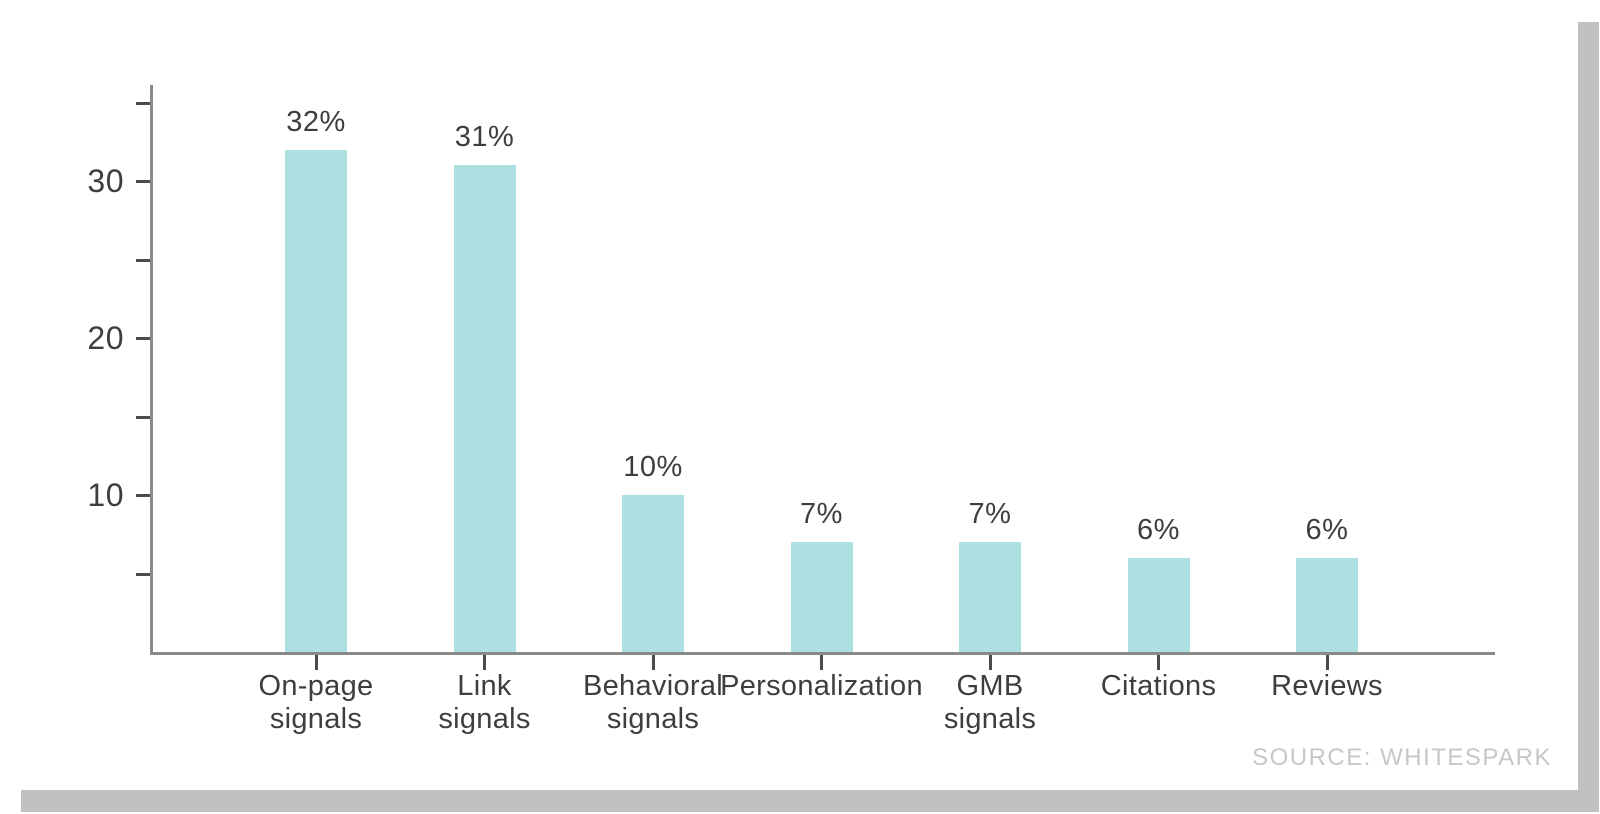 The width and height of the screenshot is (1600, 814). What do you see at coordinates (1158, 686) in the screenshot?
I see `category-label: Citations` at bounding box center [1158, 686].